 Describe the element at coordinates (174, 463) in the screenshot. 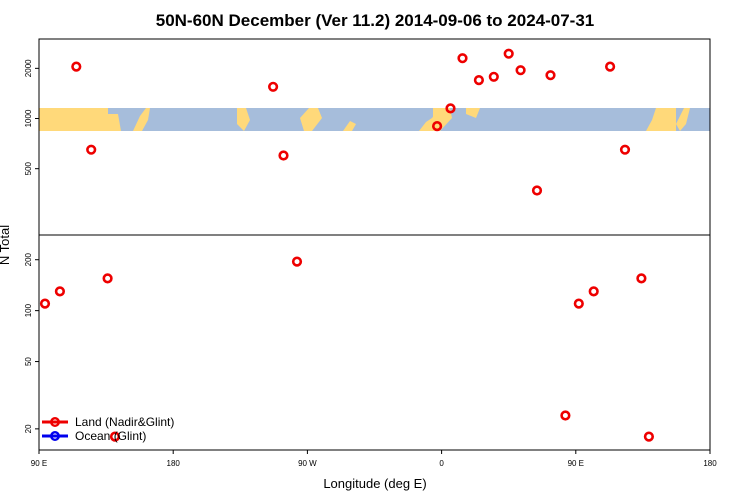

I see `x-tick-label-1: 180` at that location.